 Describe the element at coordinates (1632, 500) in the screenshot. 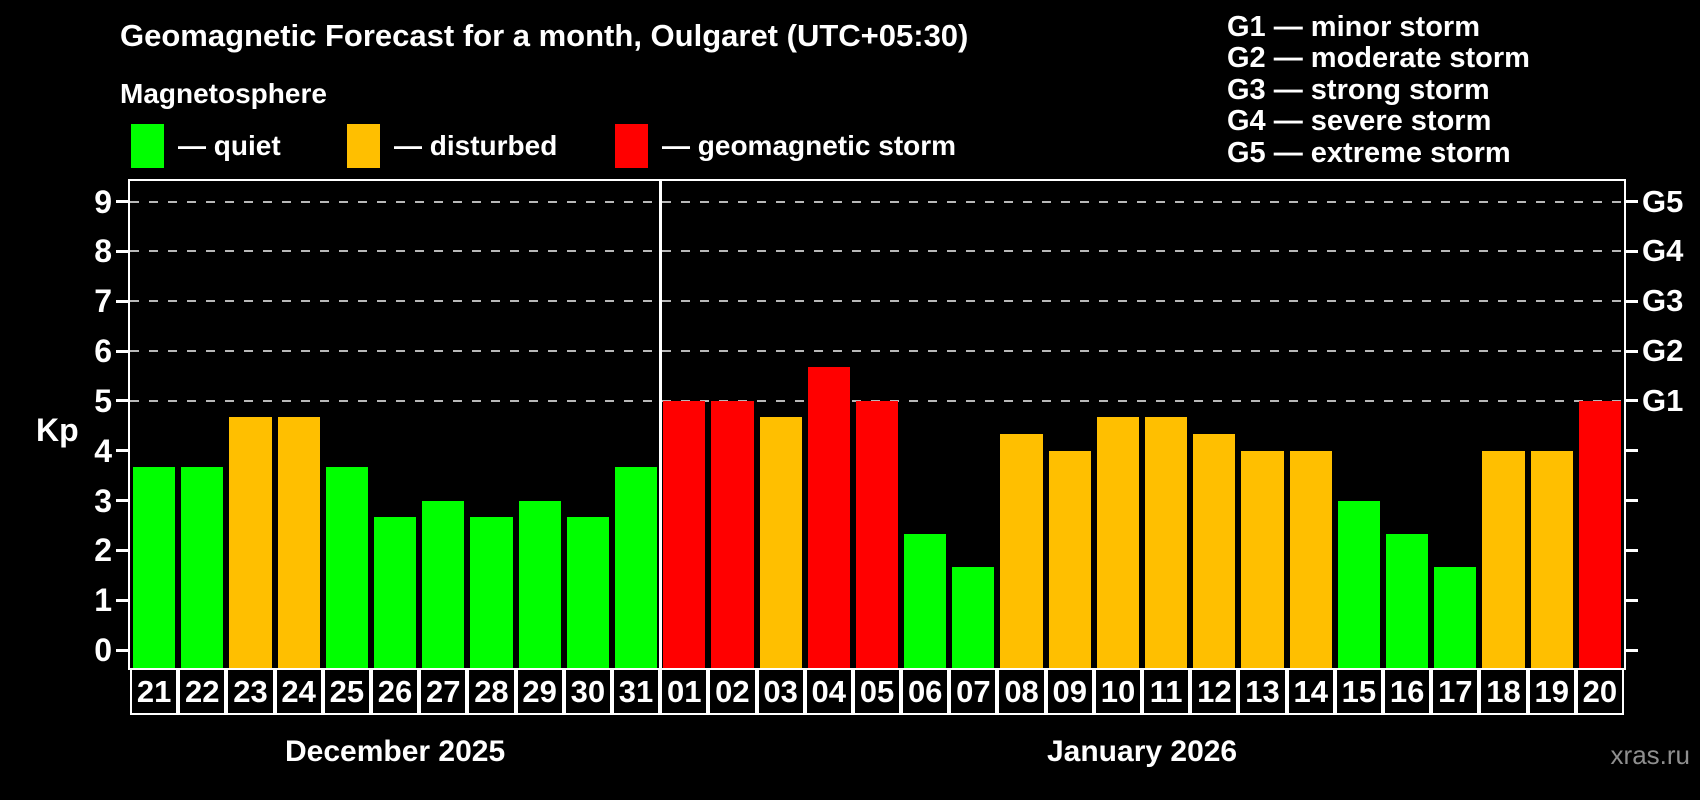

I see `right-tick-kp3` at that location.